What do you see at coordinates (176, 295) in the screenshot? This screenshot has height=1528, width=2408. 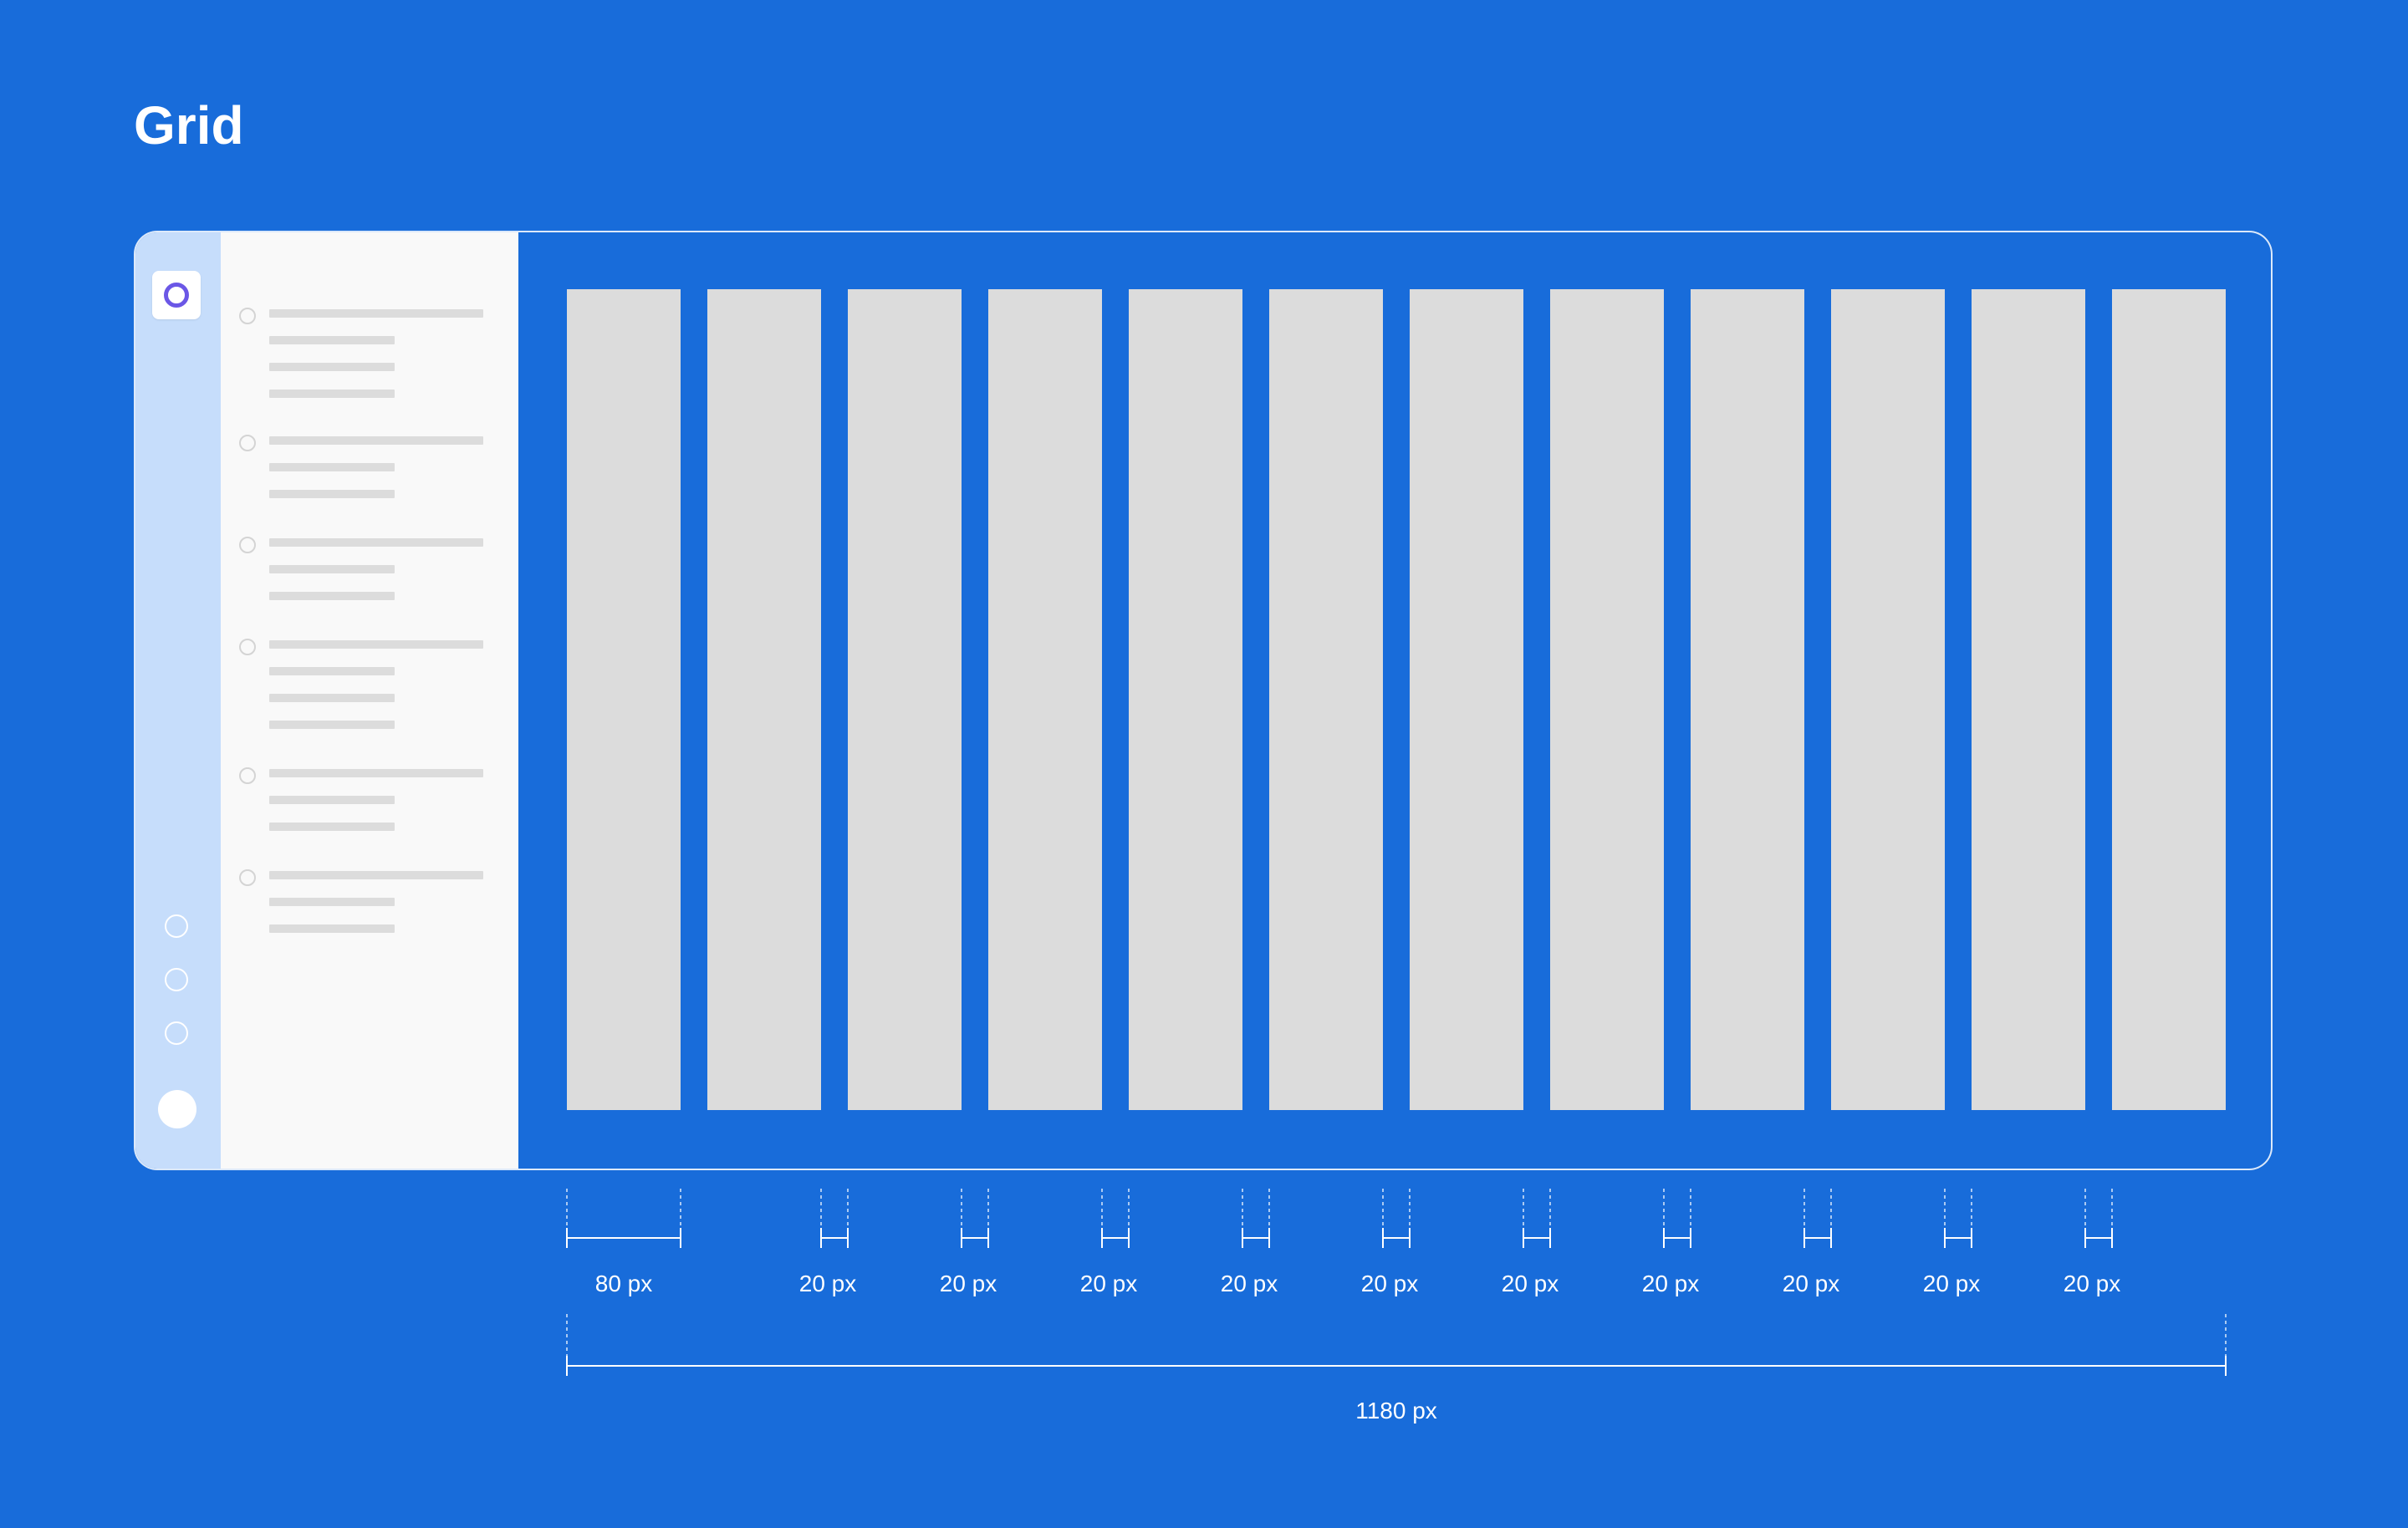 I see `app-logo-icon` at bounding box center [176, 295].